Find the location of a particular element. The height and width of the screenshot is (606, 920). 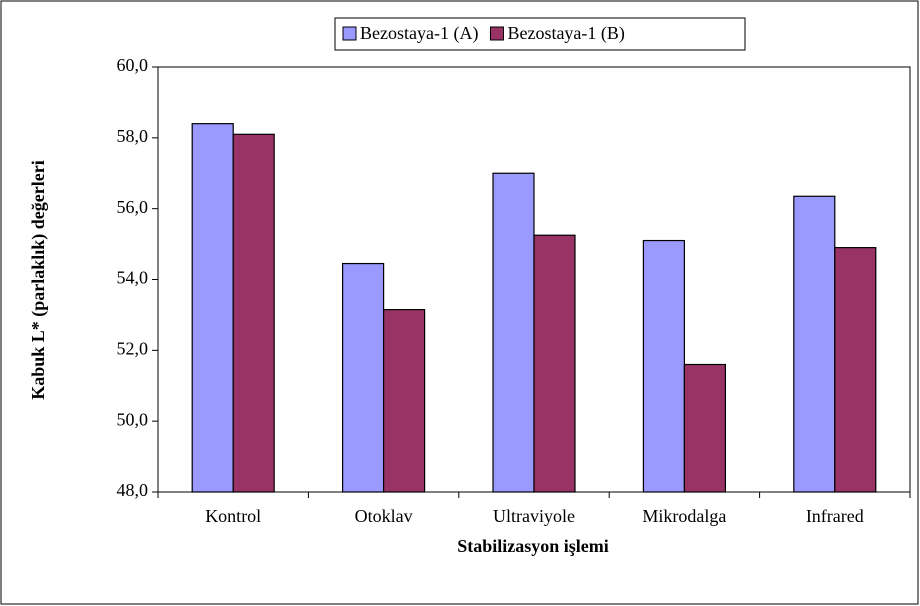

x-tick-label: Otoklav is located at coordinates (384, 516).